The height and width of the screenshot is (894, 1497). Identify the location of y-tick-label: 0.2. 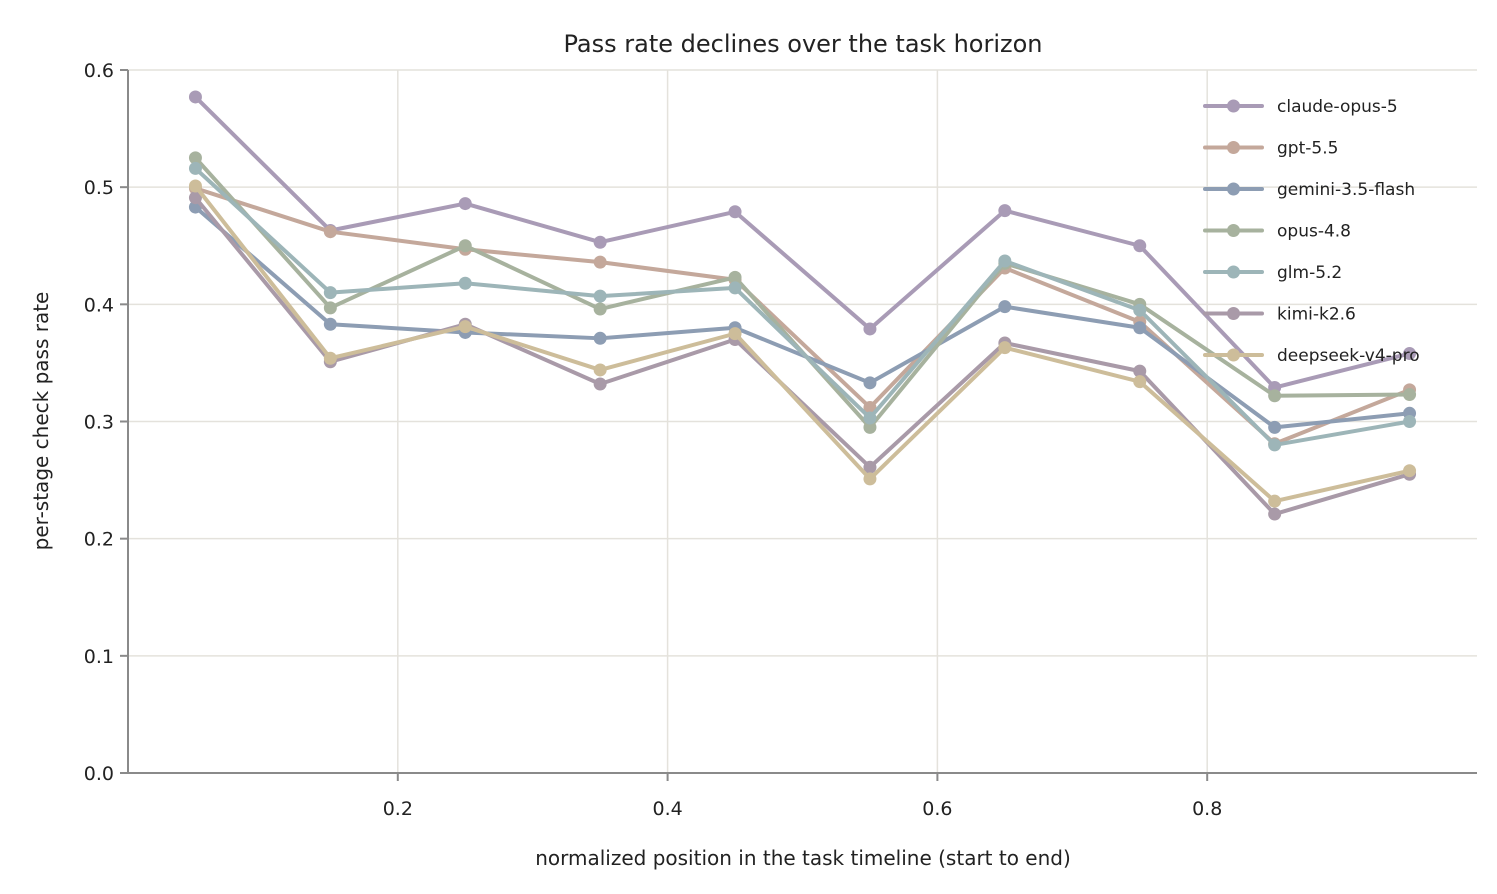
(99, 540).